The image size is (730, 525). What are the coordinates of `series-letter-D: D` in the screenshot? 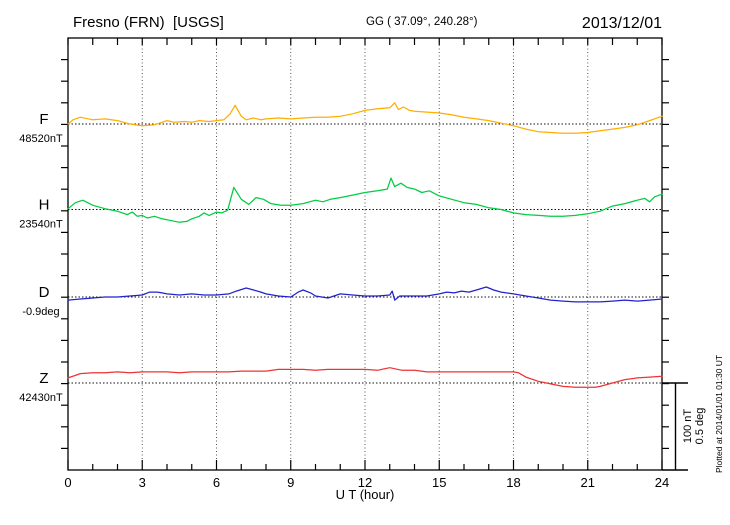 It's located at (44, 292).